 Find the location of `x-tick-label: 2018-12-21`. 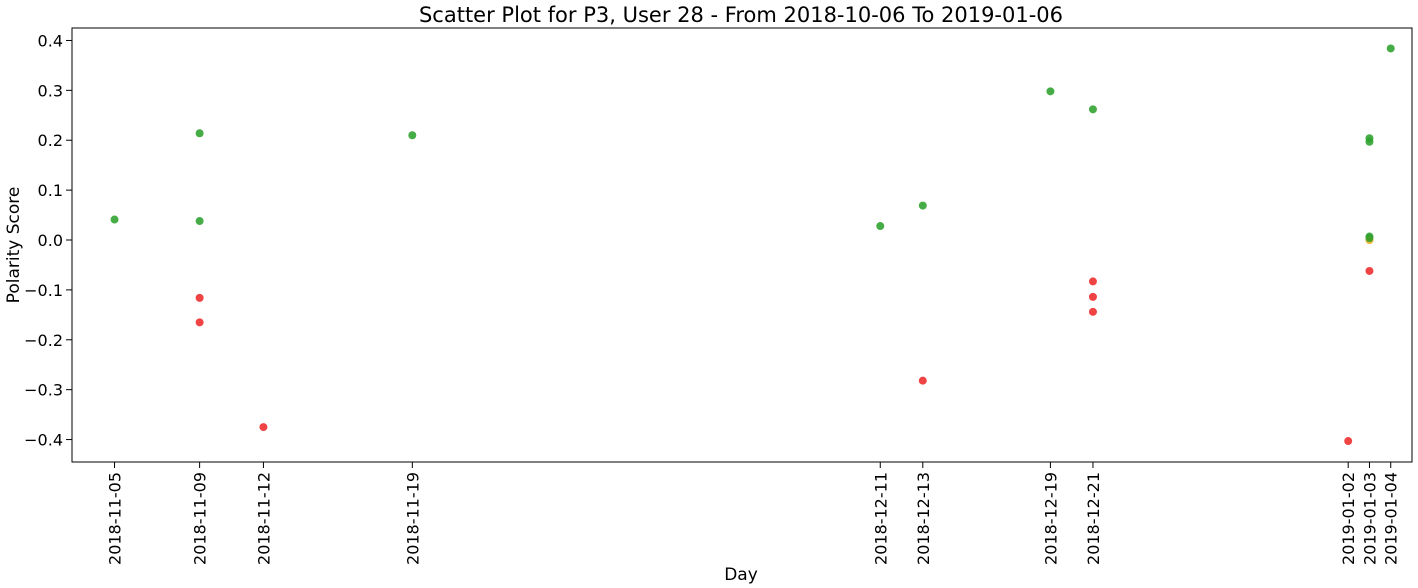

x-tick-label: 2018-12-21 is located at coordinates (1093, 518).